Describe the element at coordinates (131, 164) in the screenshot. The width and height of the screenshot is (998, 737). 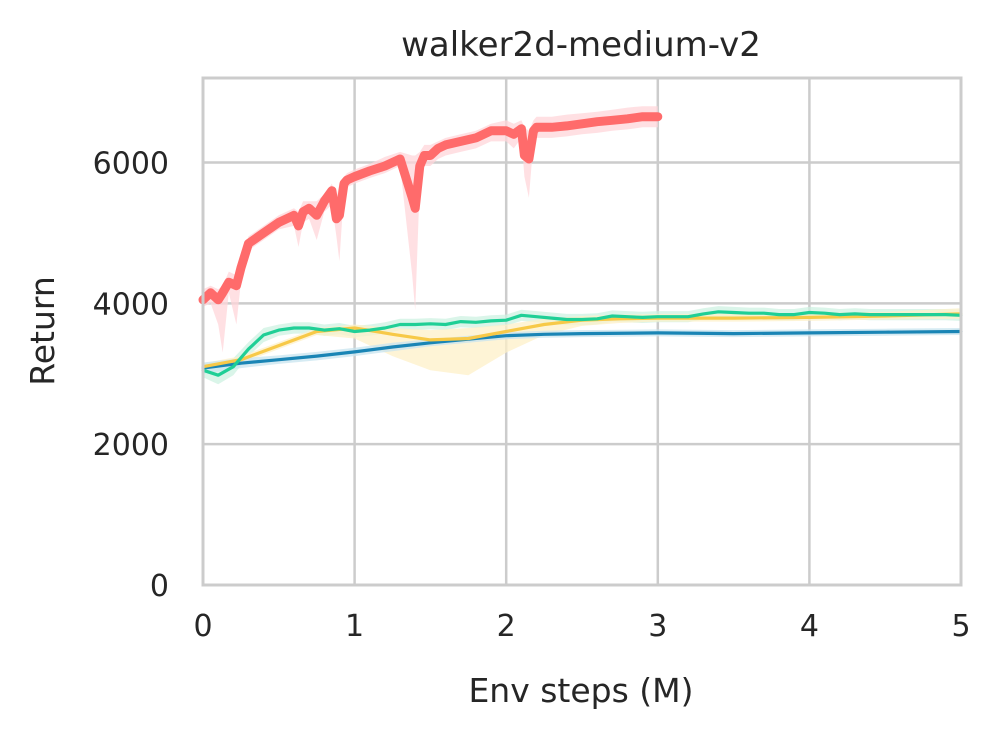
I see `y-tick-label: 6000` at that location.